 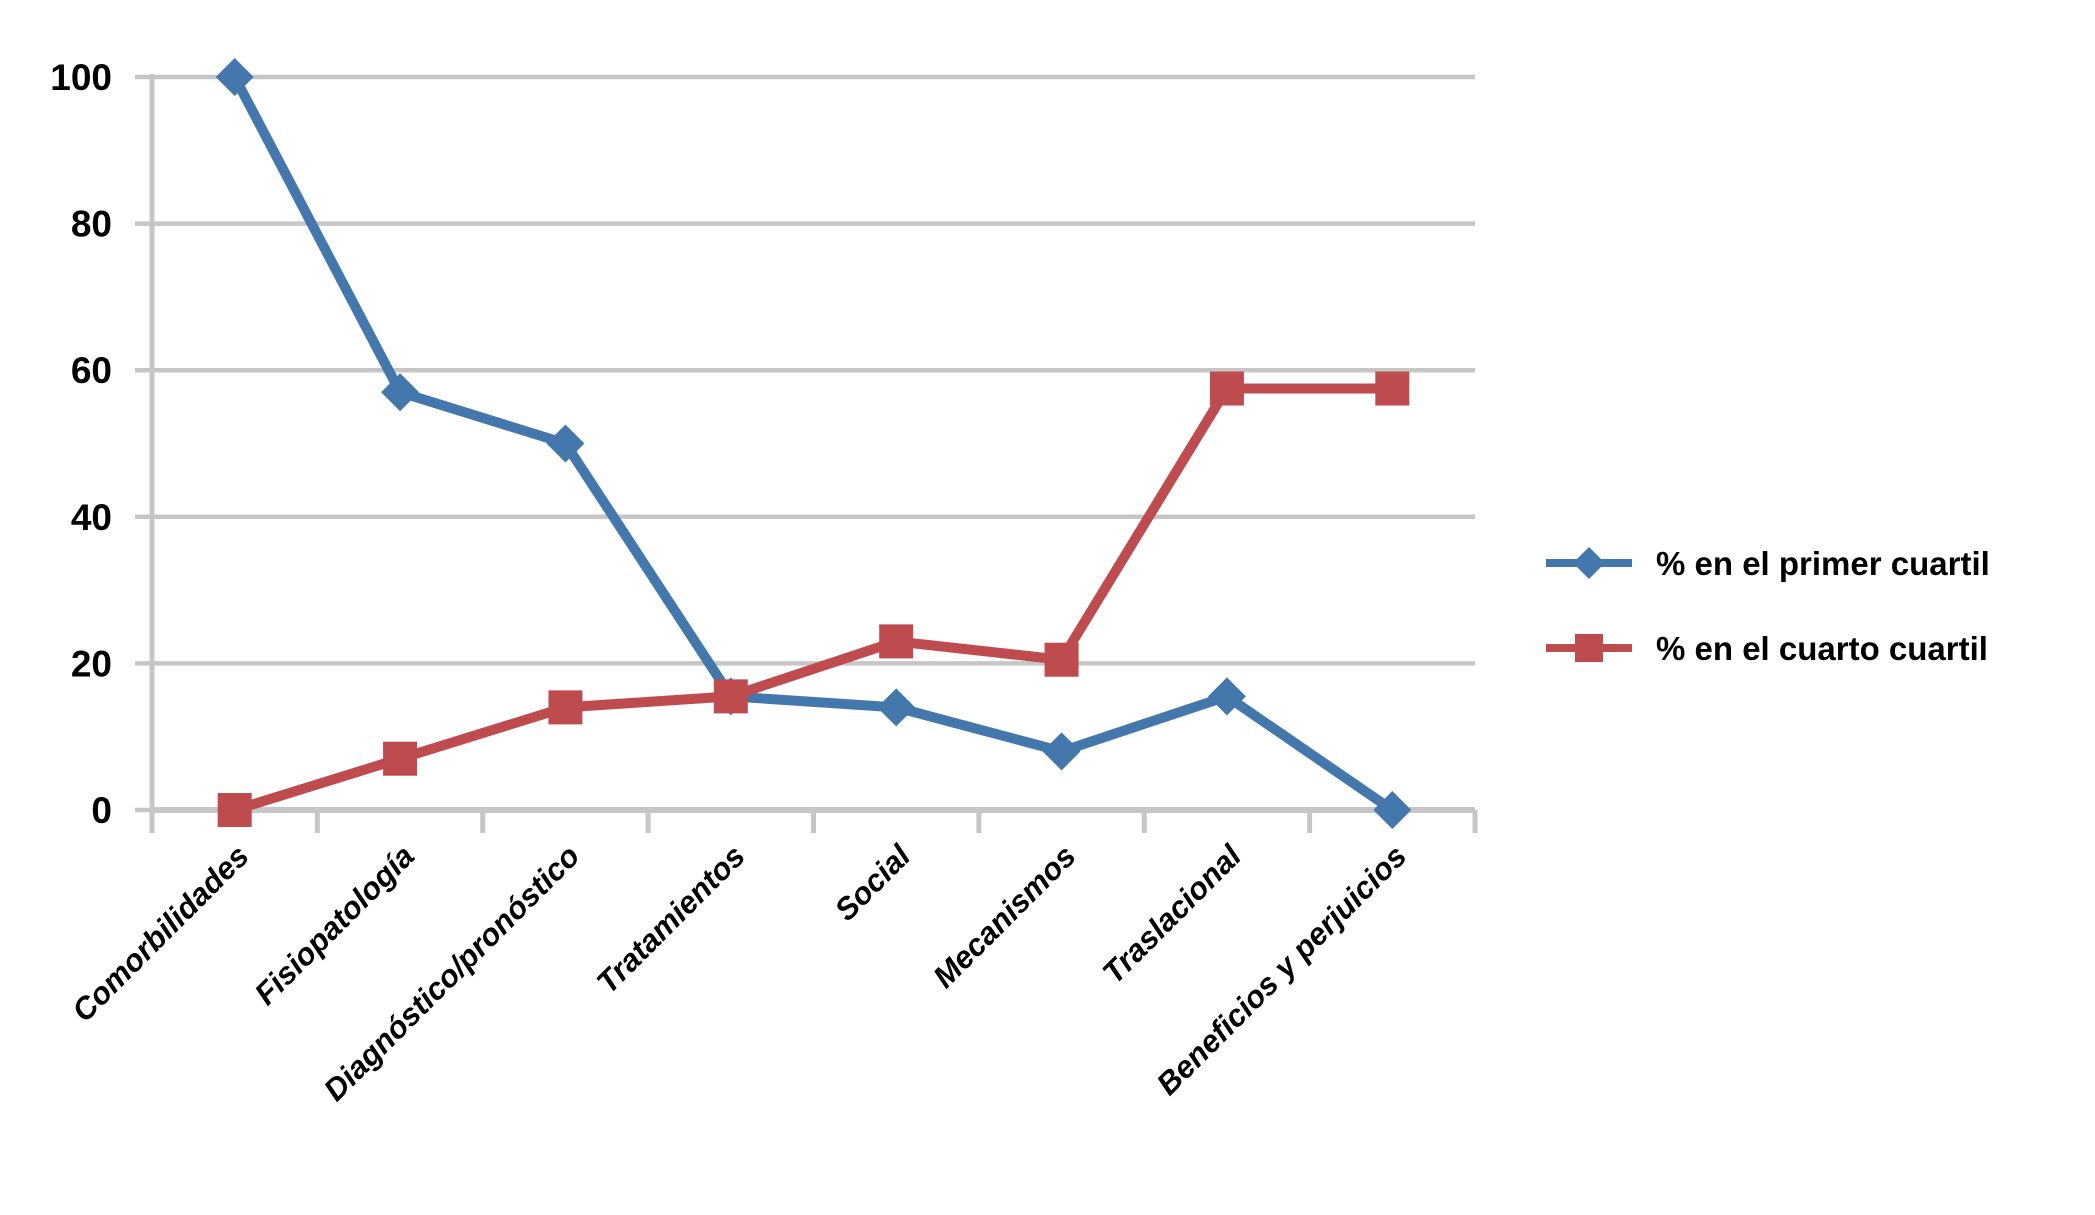 What do you see at coordinates (1061, 751) in the screenshot?
I see `marker-diamond-mecanismos` at bounding box center [1061, 751].